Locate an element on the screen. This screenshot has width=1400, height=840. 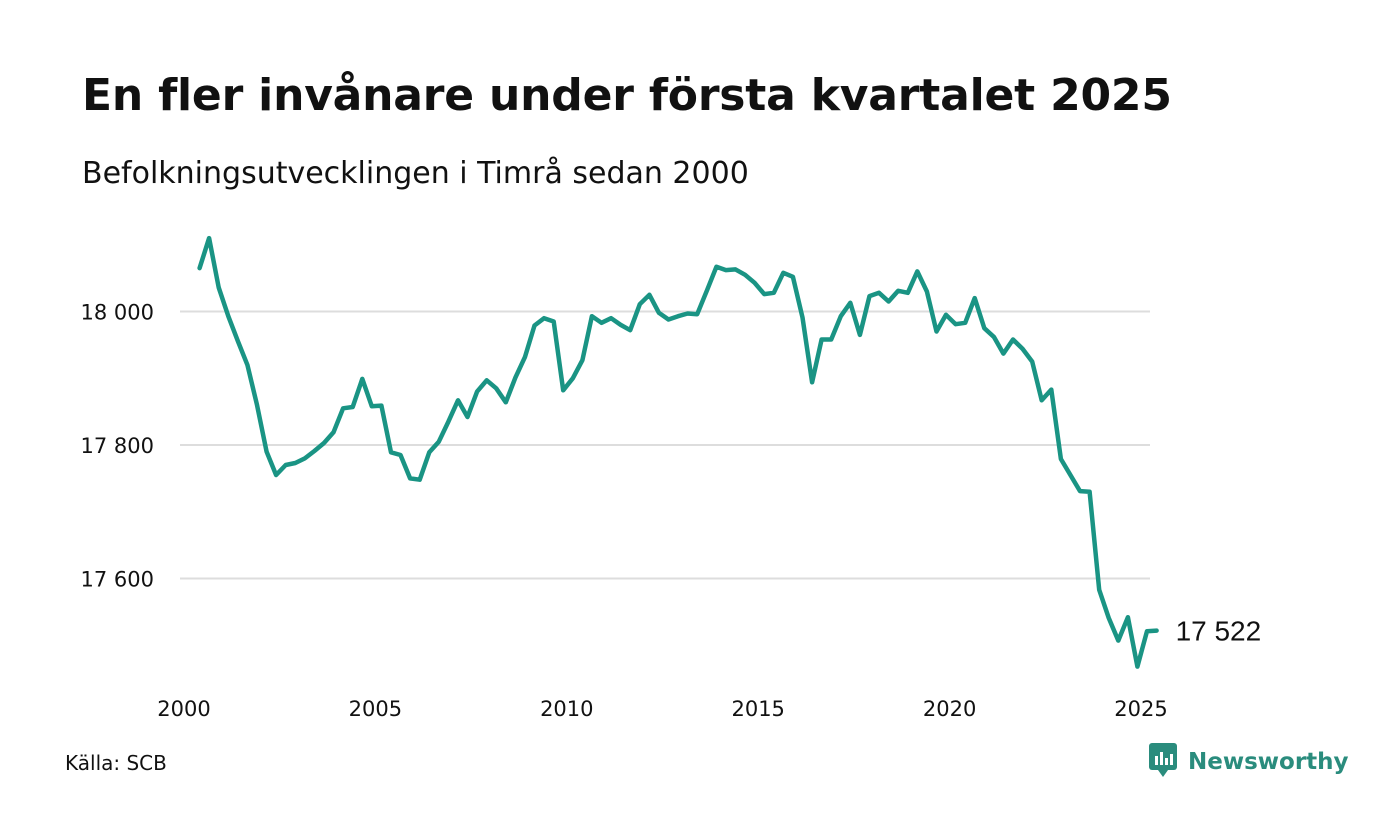
x-tick-label: 2000 is located at coordinates (183, 709).